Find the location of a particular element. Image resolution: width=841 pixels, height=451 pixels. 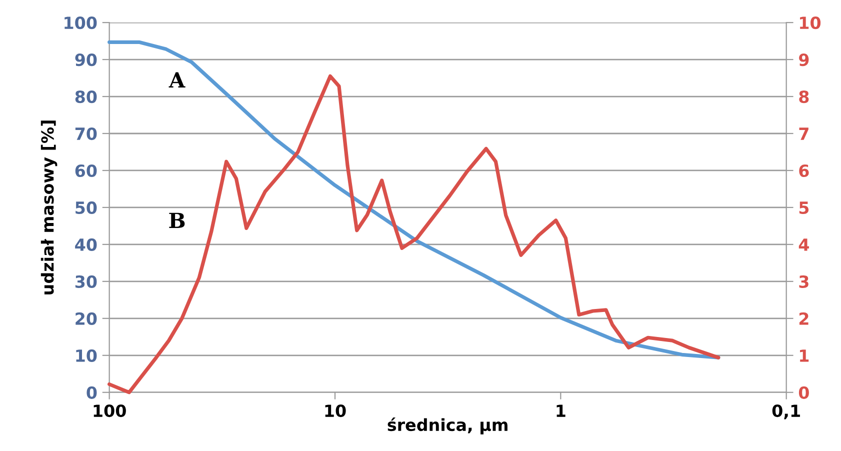

annotation: B is located at coordinates (177, 220).